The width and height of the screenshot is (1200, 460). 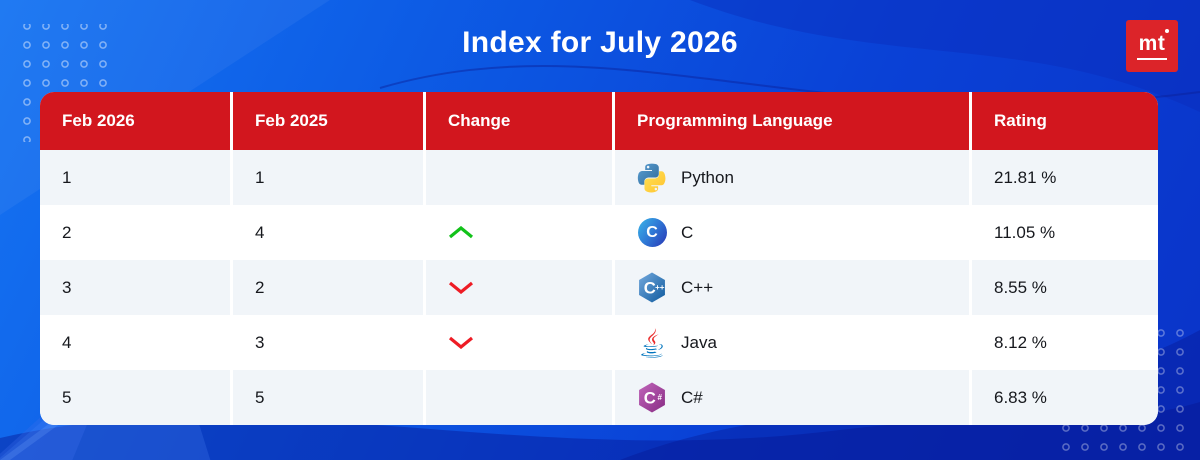 I want to click on cell-rank-2026: 2, so click(x=135, y=232).